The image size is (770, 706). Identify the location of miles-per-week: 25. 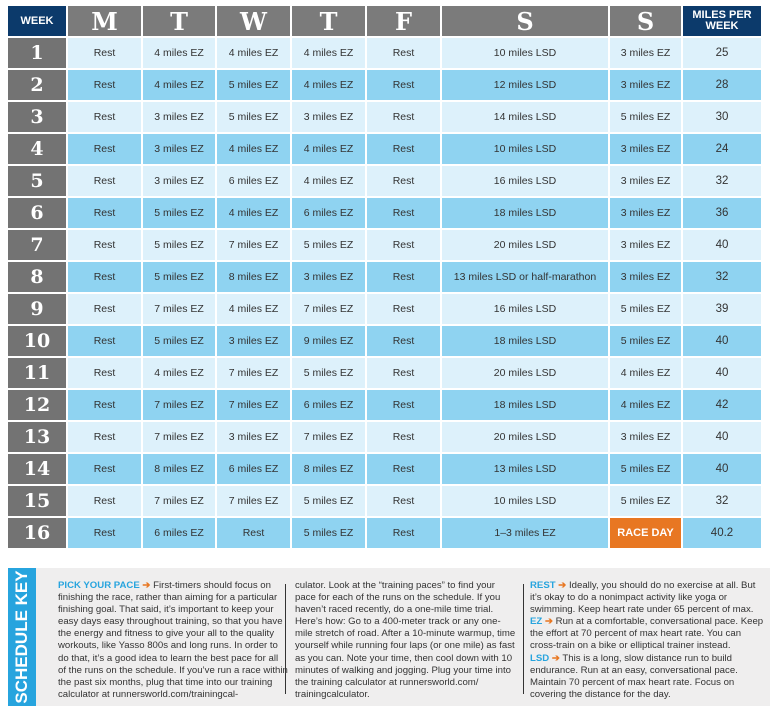
(722, 53).